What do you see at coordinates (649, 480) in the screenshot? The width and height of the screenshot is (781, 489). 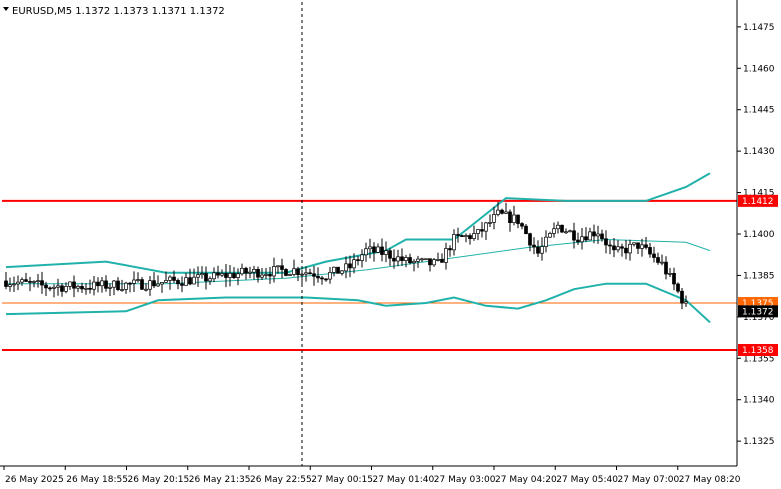 I see `x-tick-label: 27 May 07:00` at bounding box center [649, 480].